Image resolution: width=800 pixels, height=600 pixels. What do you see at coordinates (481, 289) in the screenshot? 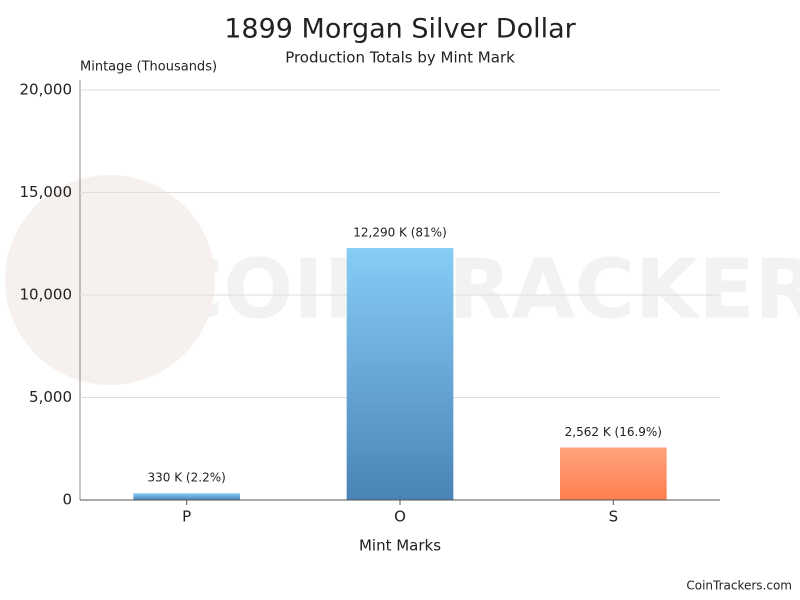
I see `watermark: COINTRACKERS` at bounding box center [481, 289].